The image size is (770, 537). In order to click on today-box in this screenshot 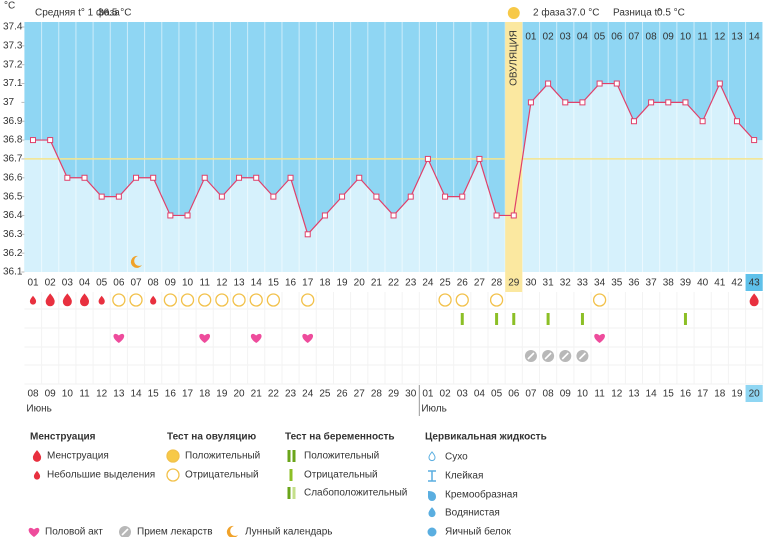, I will do `click(754, 282)`.